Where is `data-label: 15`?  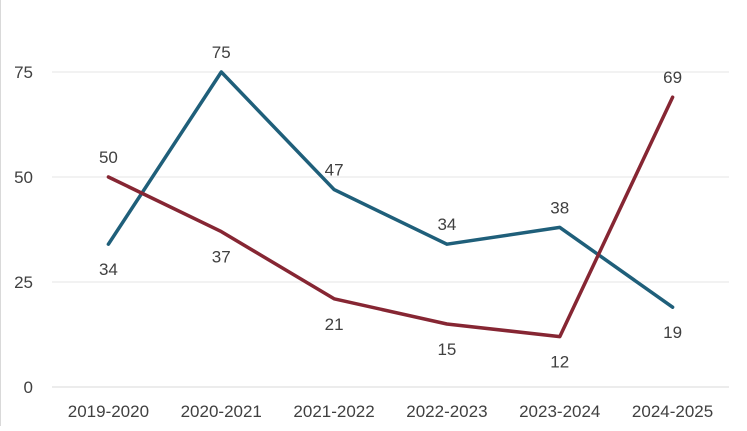 data-label: 15 is located at coordinates (446, 349).